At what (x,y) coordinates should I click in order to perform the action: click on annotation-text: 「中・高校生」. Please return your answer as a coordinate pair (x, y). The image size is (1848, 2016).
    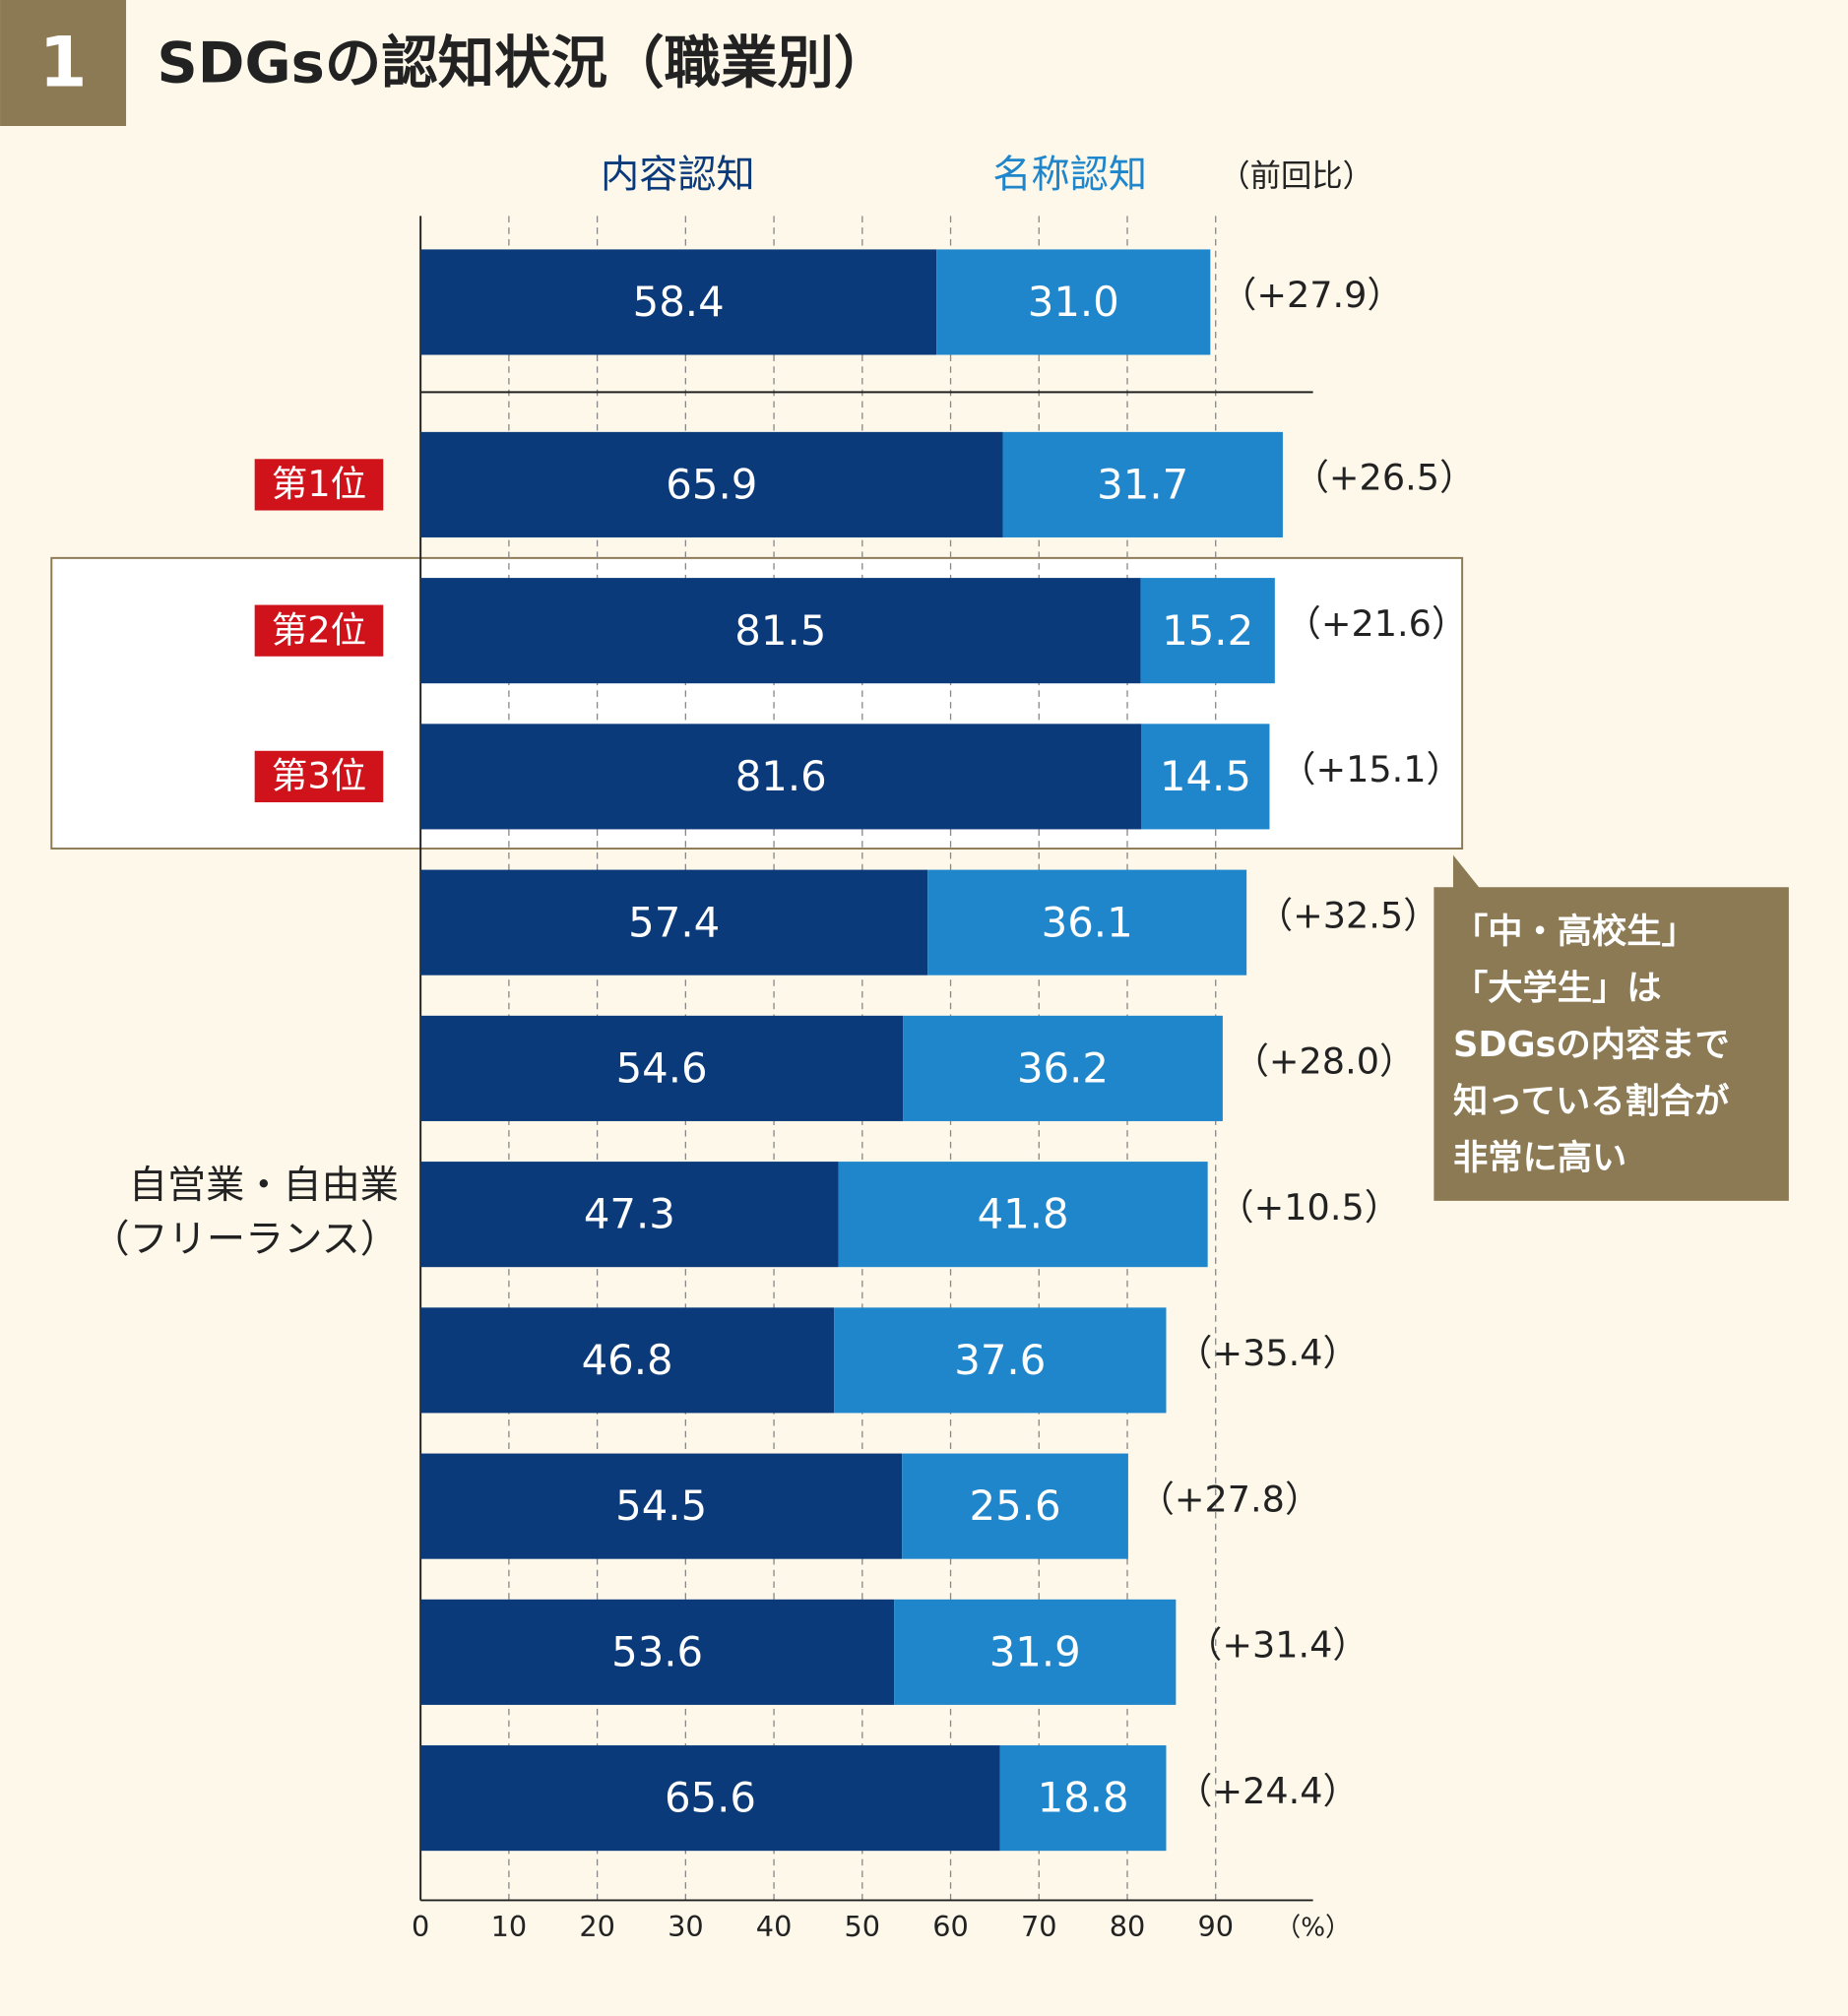
    Looking at the image, I should click on (1575, 932).